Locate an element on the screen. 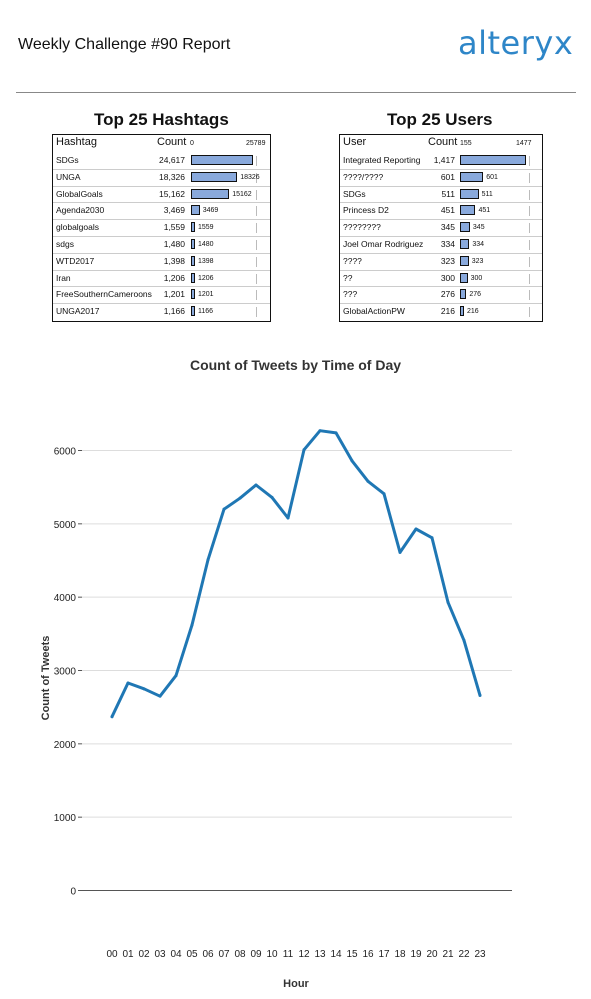  table-row: ?? 300 300 is located at coordinates (441, 278).